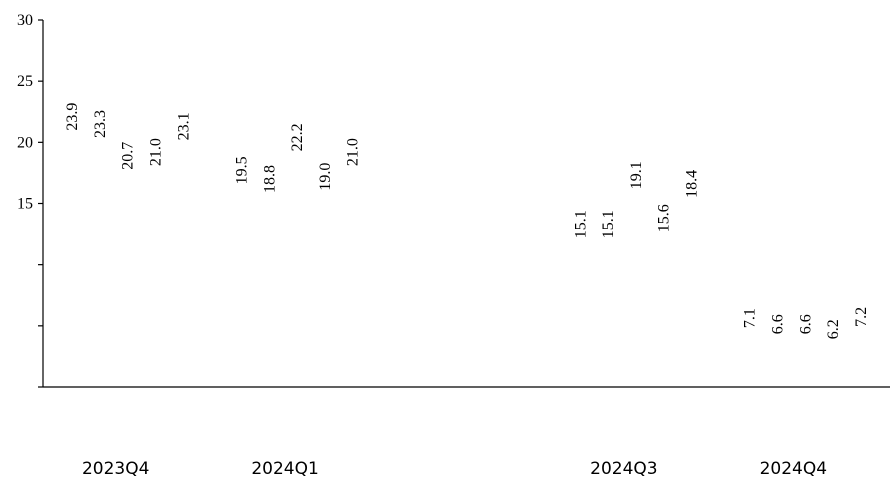 This screenshot has width=894, height=485. What do you see at coordinates (128, 156) in the screenshot?
I see `data-label: 20.7` at bounding box center [128, 156].